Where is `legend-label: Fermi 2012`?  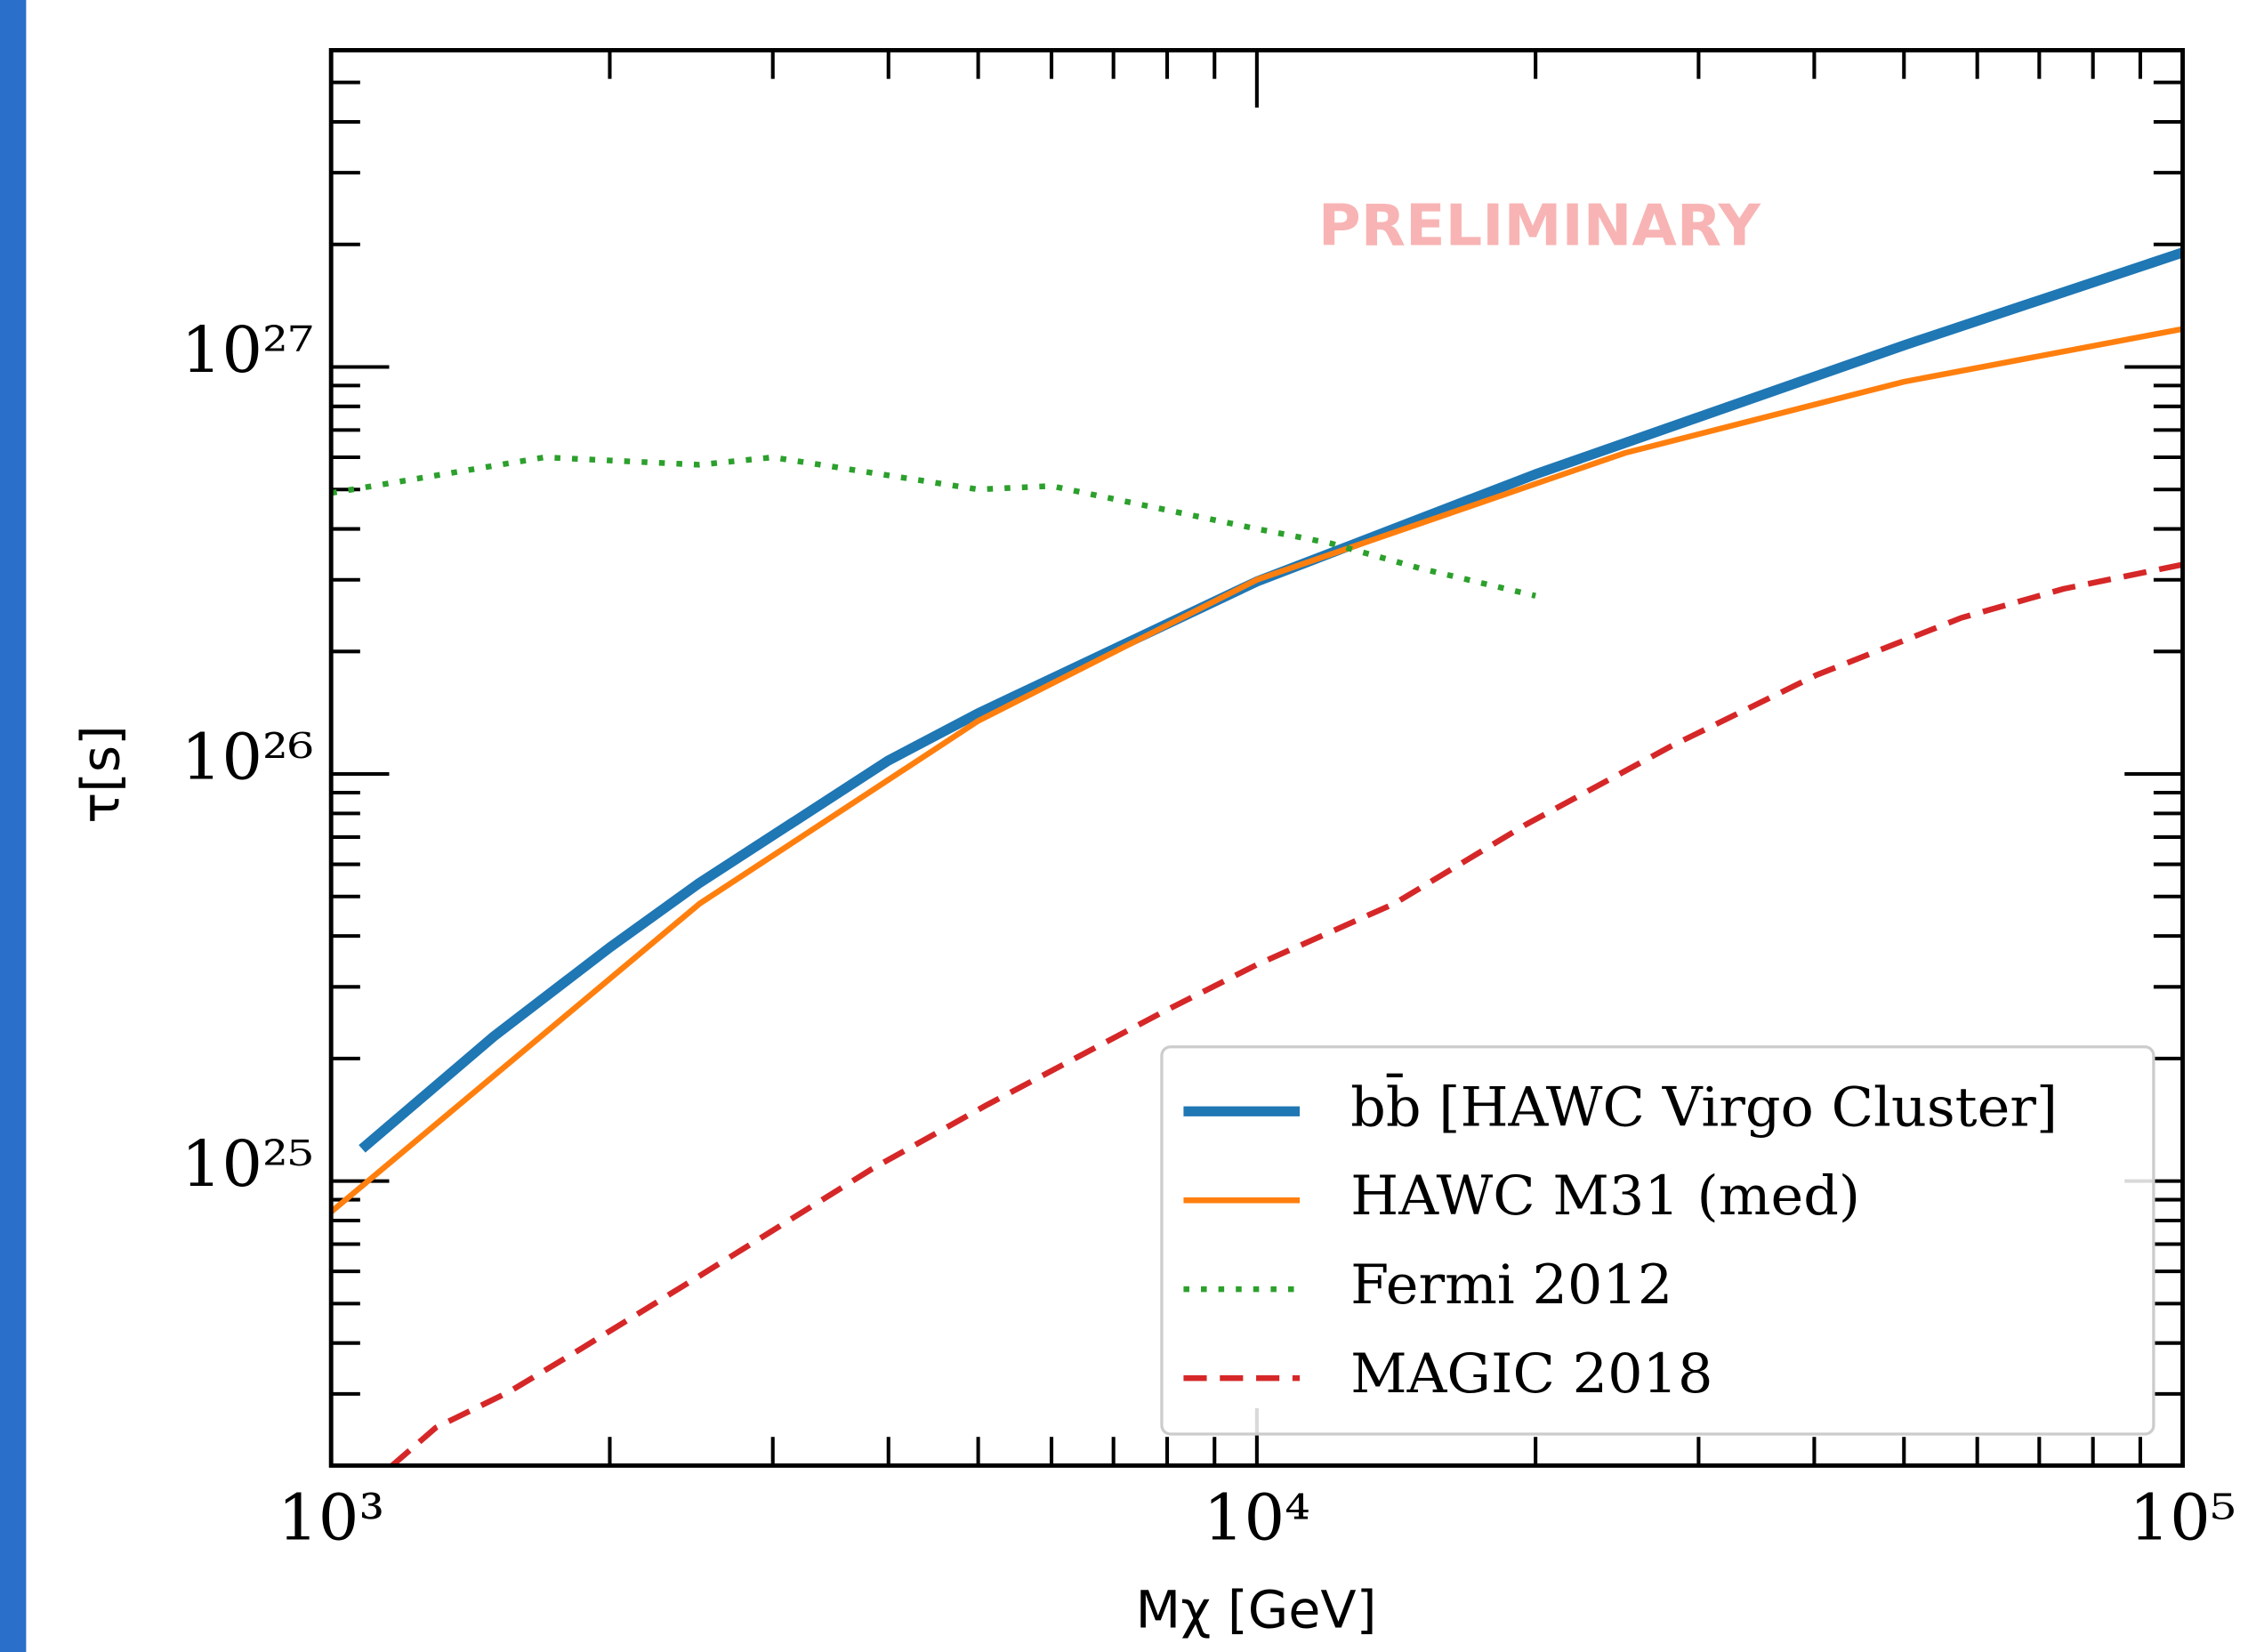
legend-label: Fermi 2012 is located at coordinates (1511, 1286).